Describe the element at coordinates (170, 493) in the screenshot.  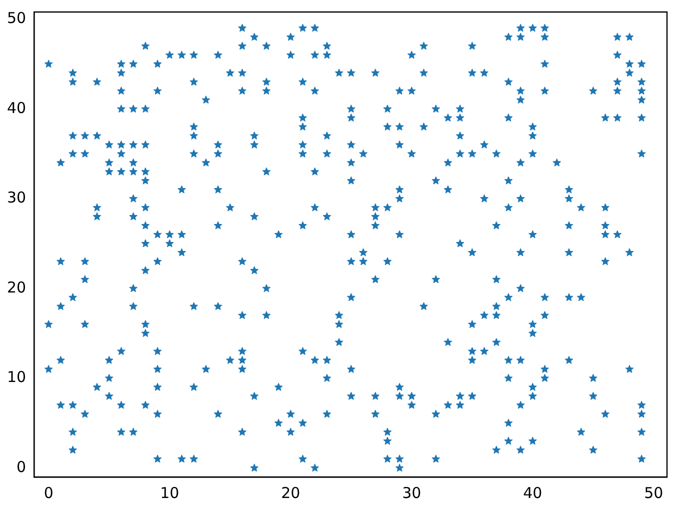
I see `x-tick-label: 10` at that location.